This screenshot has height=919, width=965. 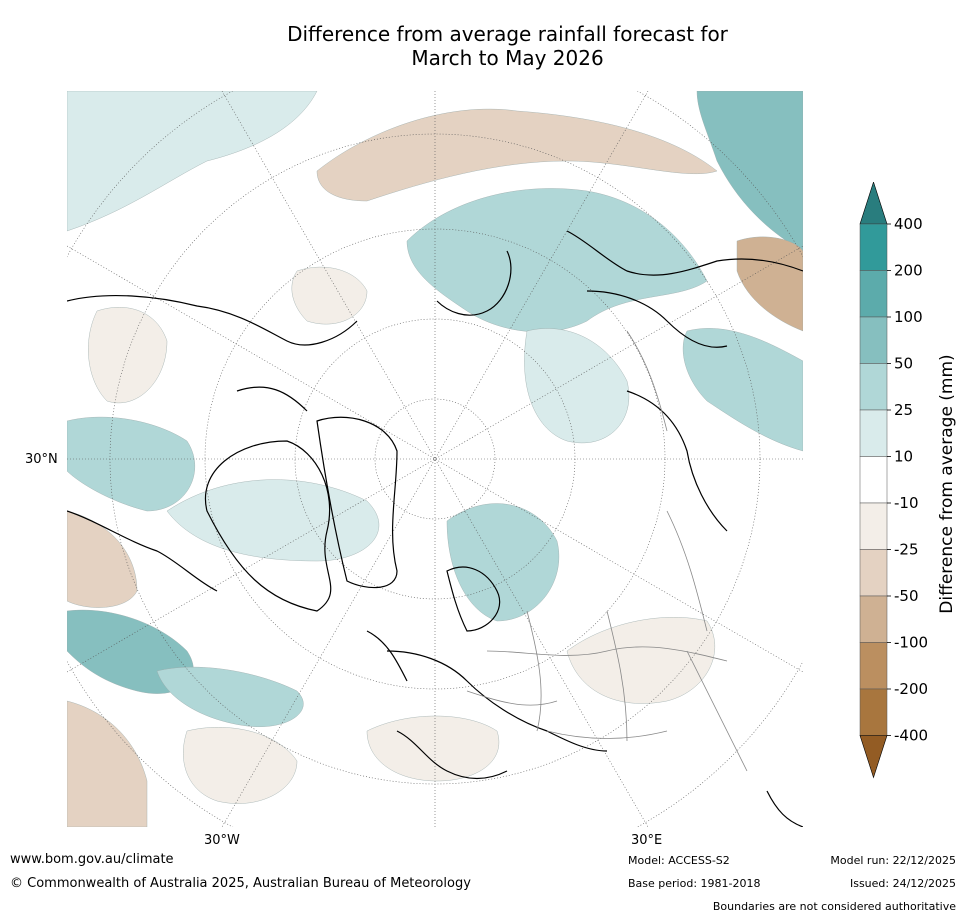 What do you see at coordinates (908, 271) in the screenshot?
I see `colorbar-tick-label: 200` at bounding box center [908, 271].